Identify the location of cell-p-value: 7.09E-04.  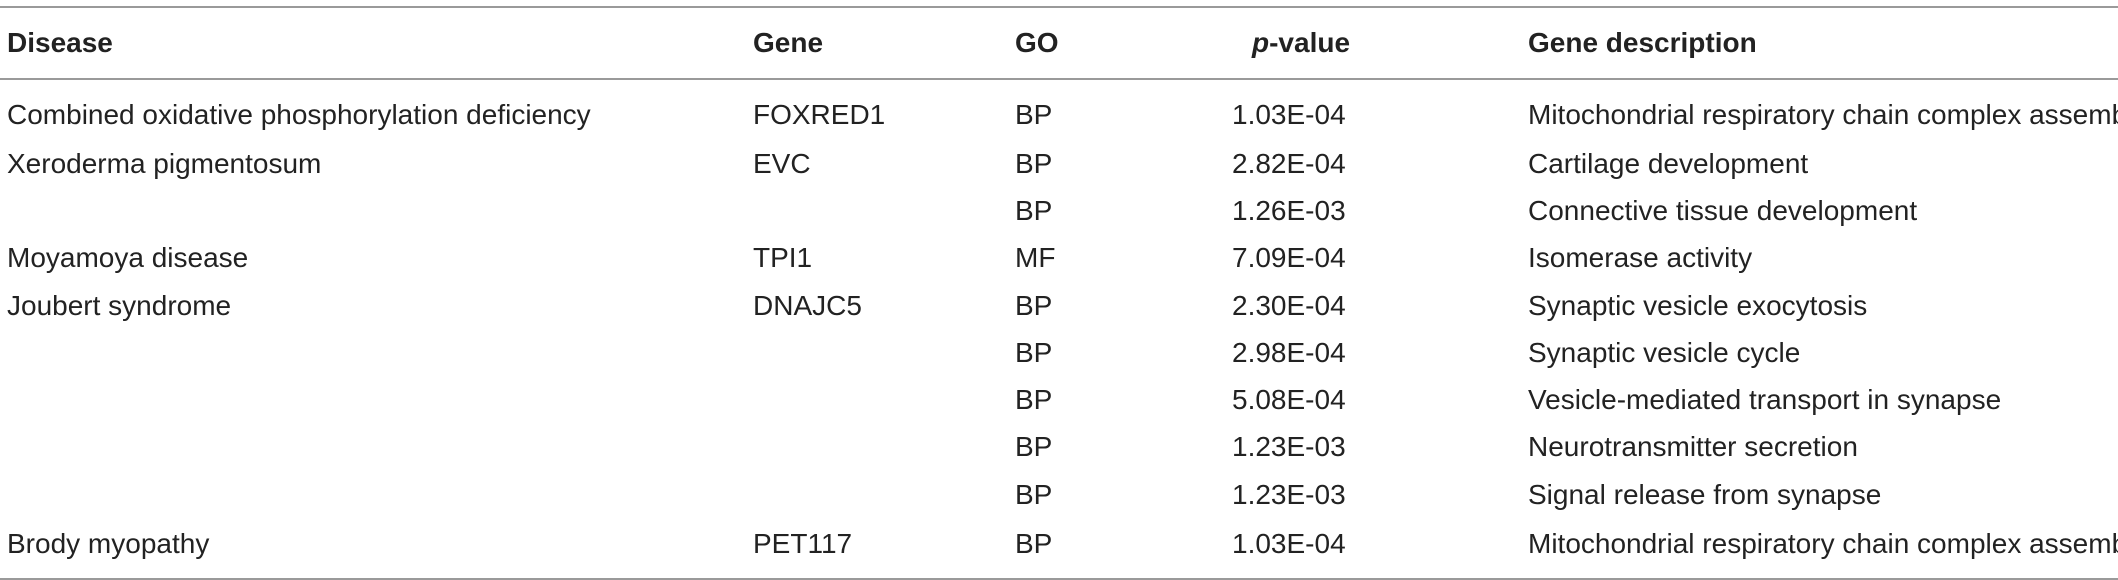
(1289, 258).